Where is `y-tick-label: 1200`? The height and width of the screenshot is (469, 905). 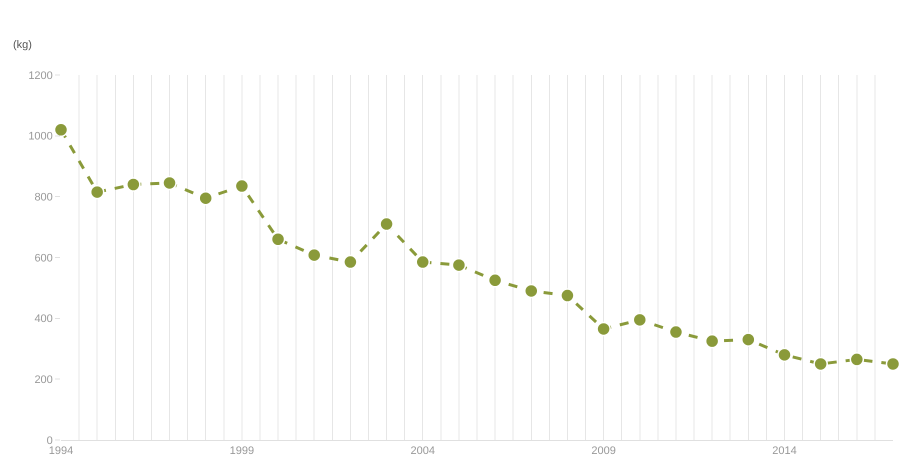 y-tick-label: 1200 is located at coordinates (40, 76).